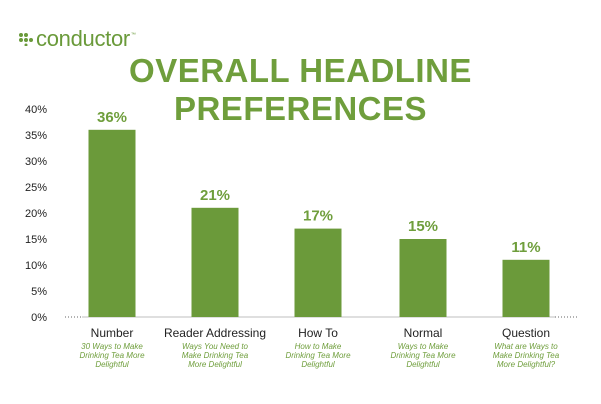  Describe the element at coordinates (423, 346) in the screenshot. I see `category-example-line: Ways to Make` at that location.